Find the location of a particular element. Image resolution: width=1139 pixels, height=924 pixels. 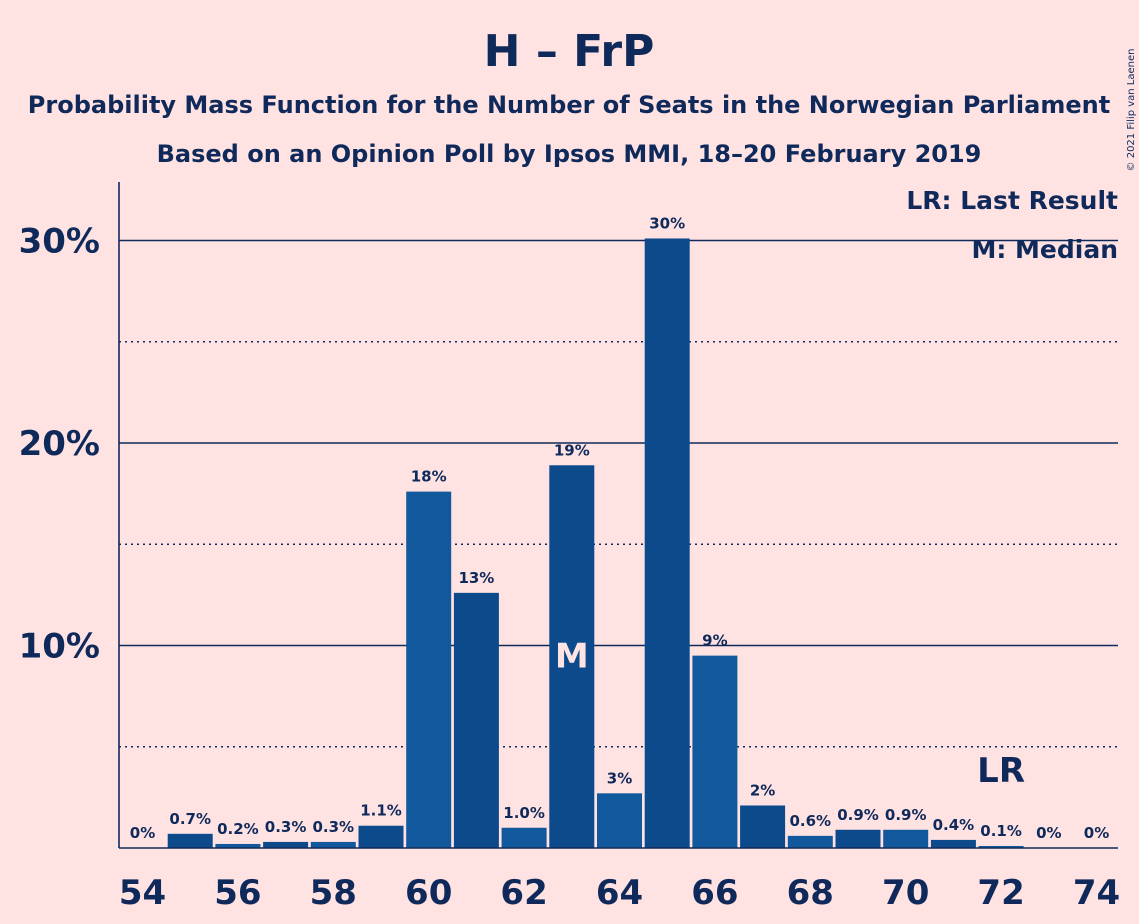

data-label-68: 0.6% is located at coordinates (810, 821).